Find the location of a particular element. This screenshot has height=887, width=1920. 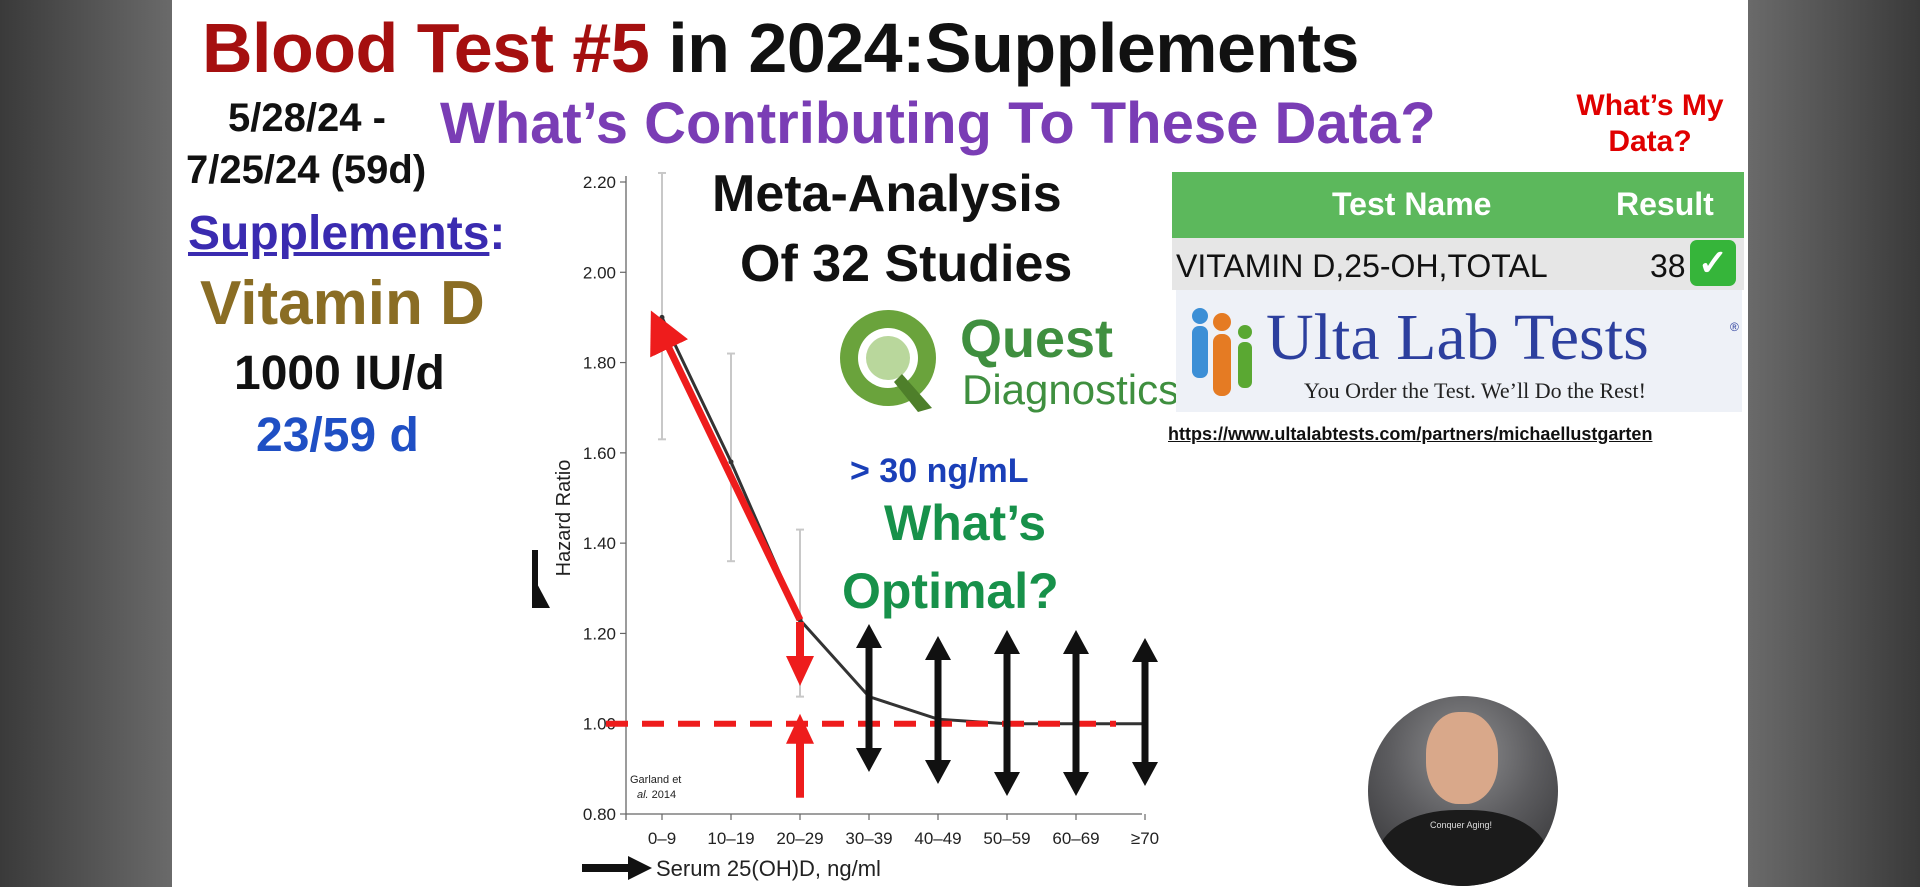

optimal-question-line1: What’s is located at coordinates (965, 523).